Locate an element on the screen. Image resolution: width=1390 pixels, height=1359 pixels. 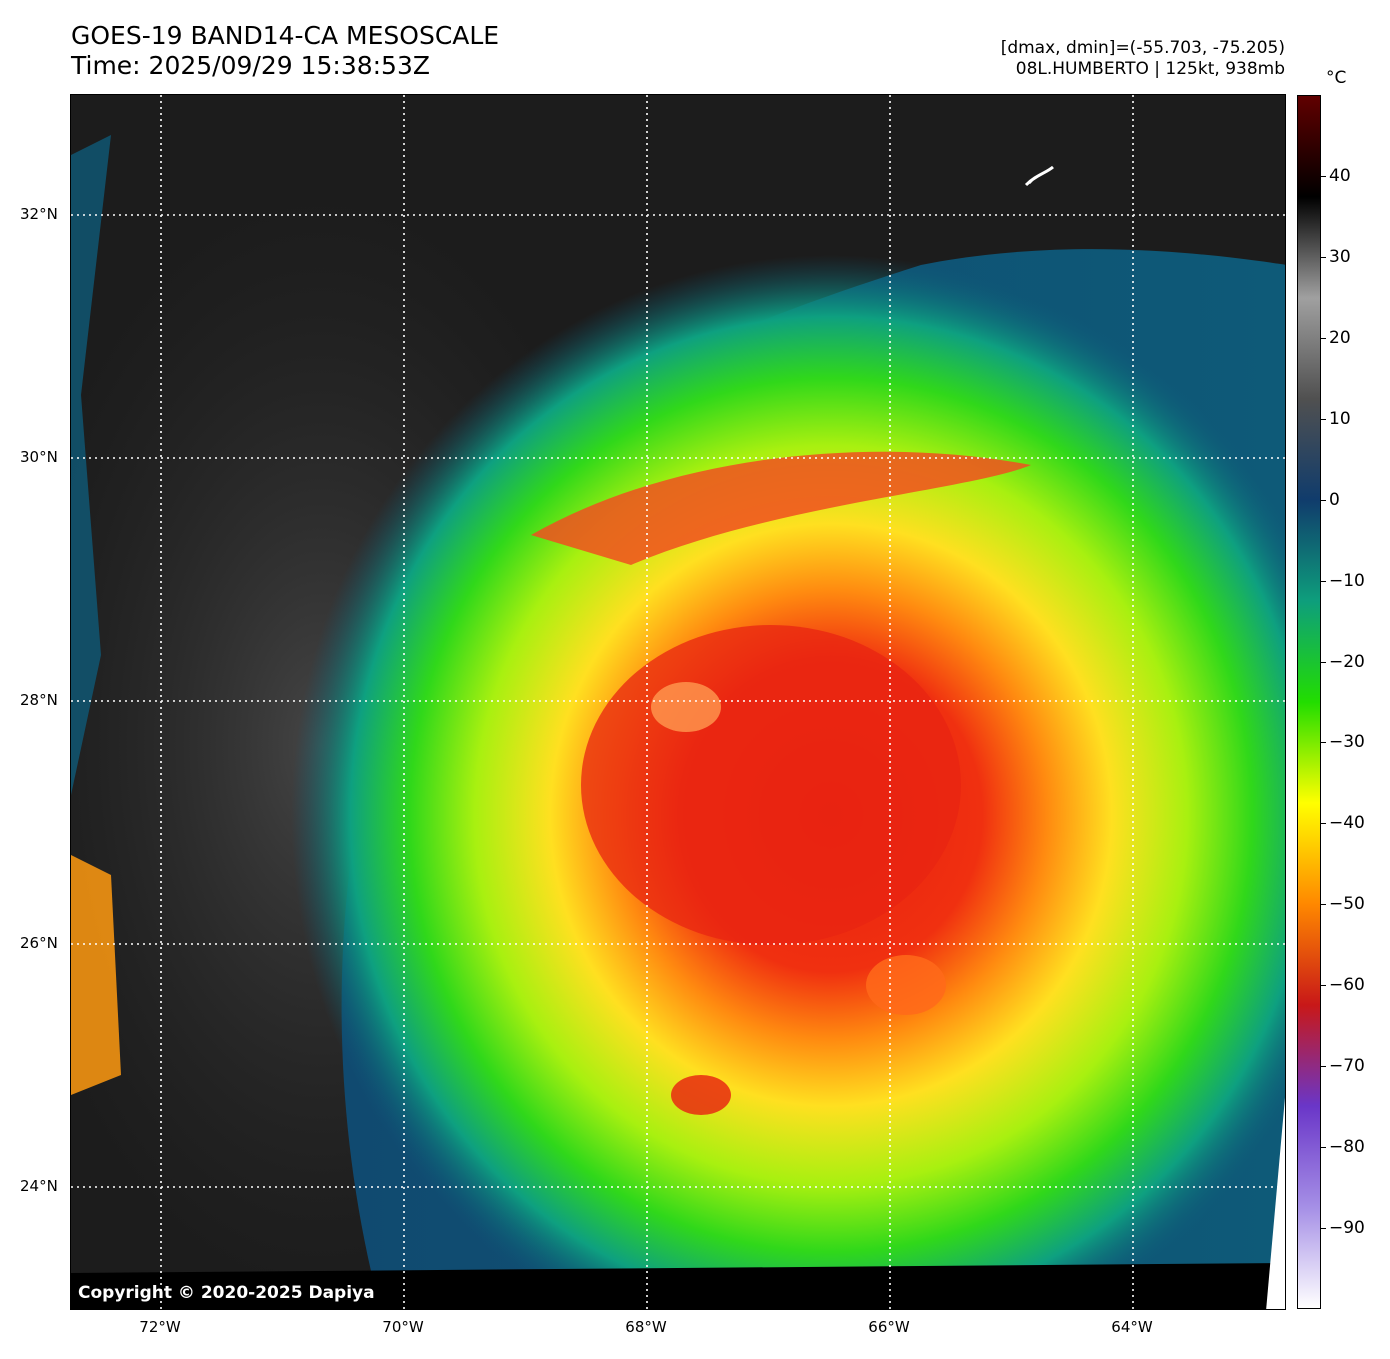
colorbar-tick-label: −70 is located at coordinates (1347, 1066).